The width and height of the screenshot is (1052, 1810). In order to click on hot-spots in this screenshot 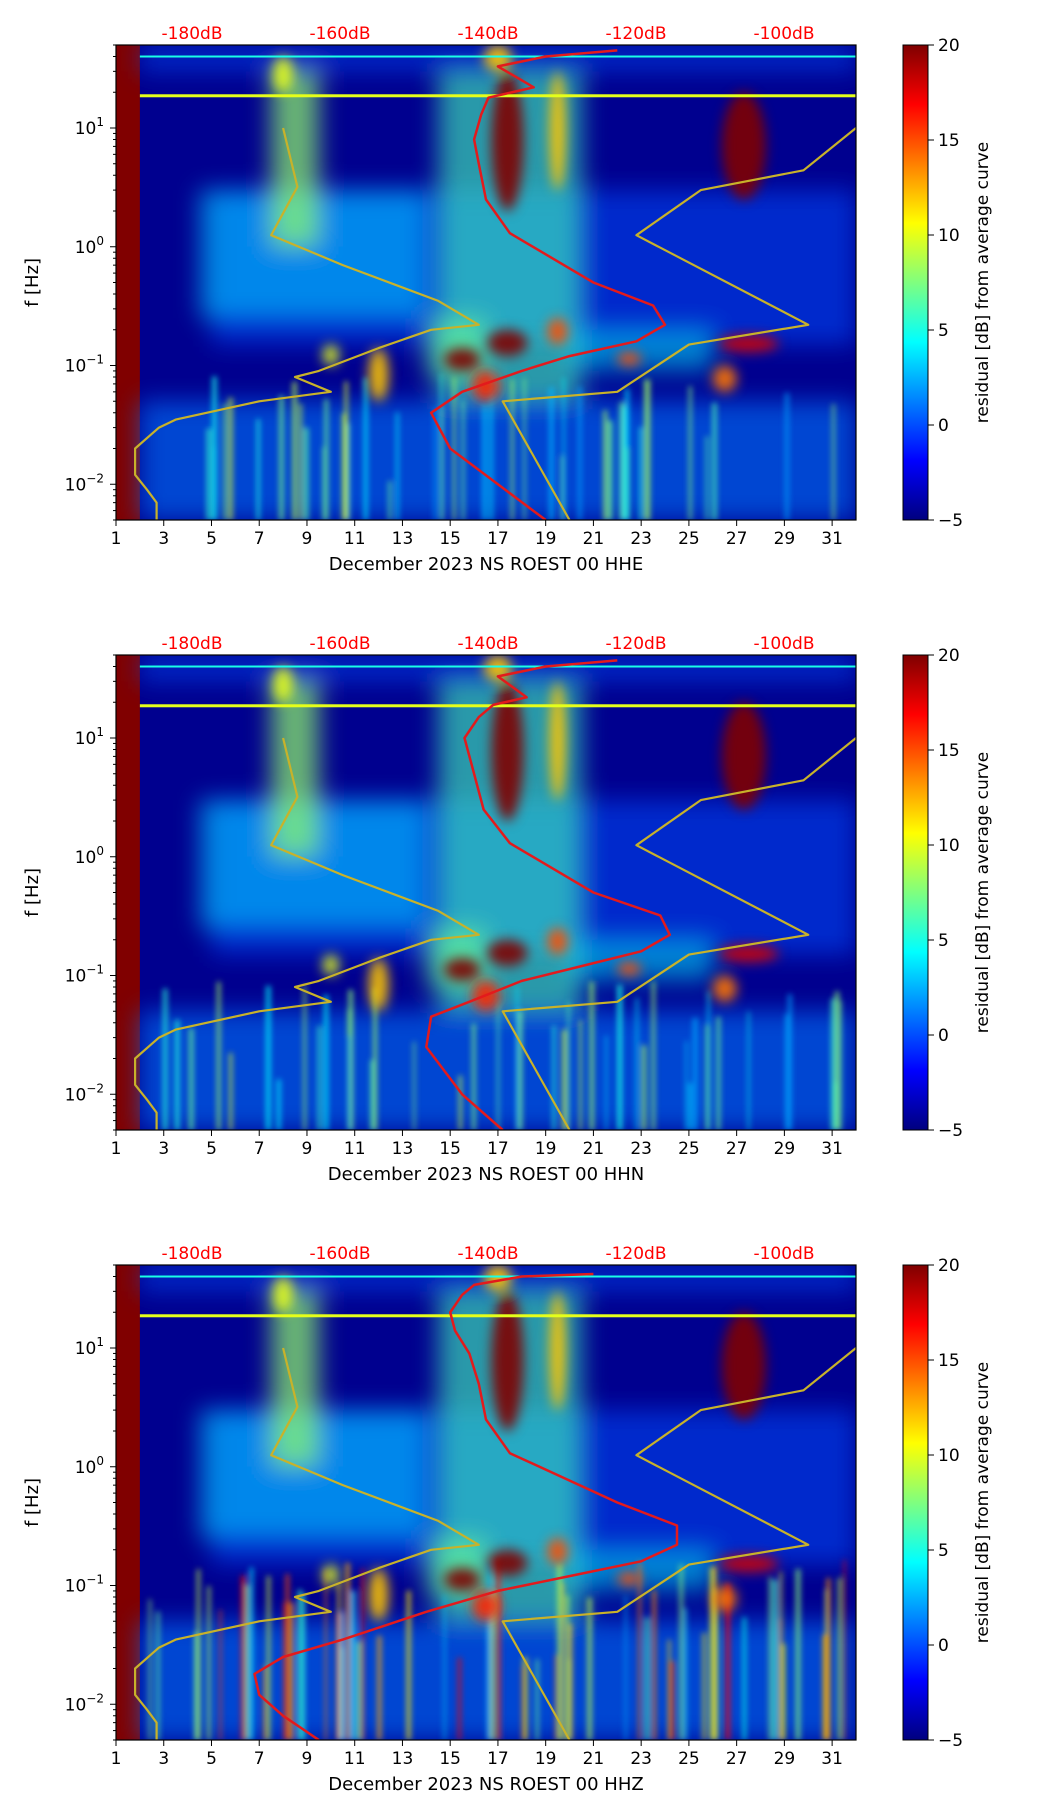, I will do `click(526, 223)`.